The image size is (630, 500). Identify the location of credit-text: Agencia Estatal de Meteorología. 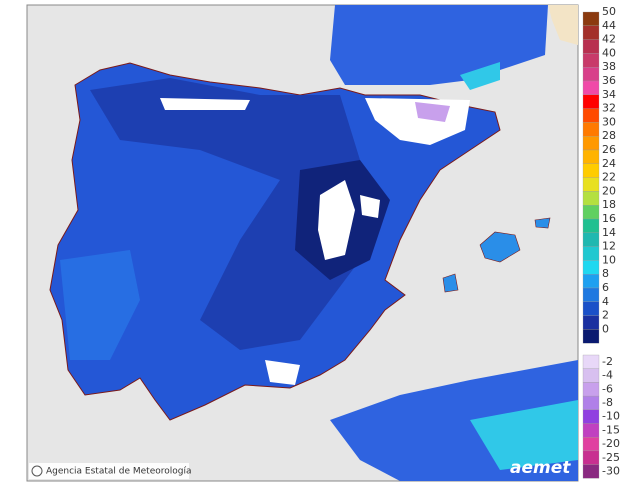
(119, 472).